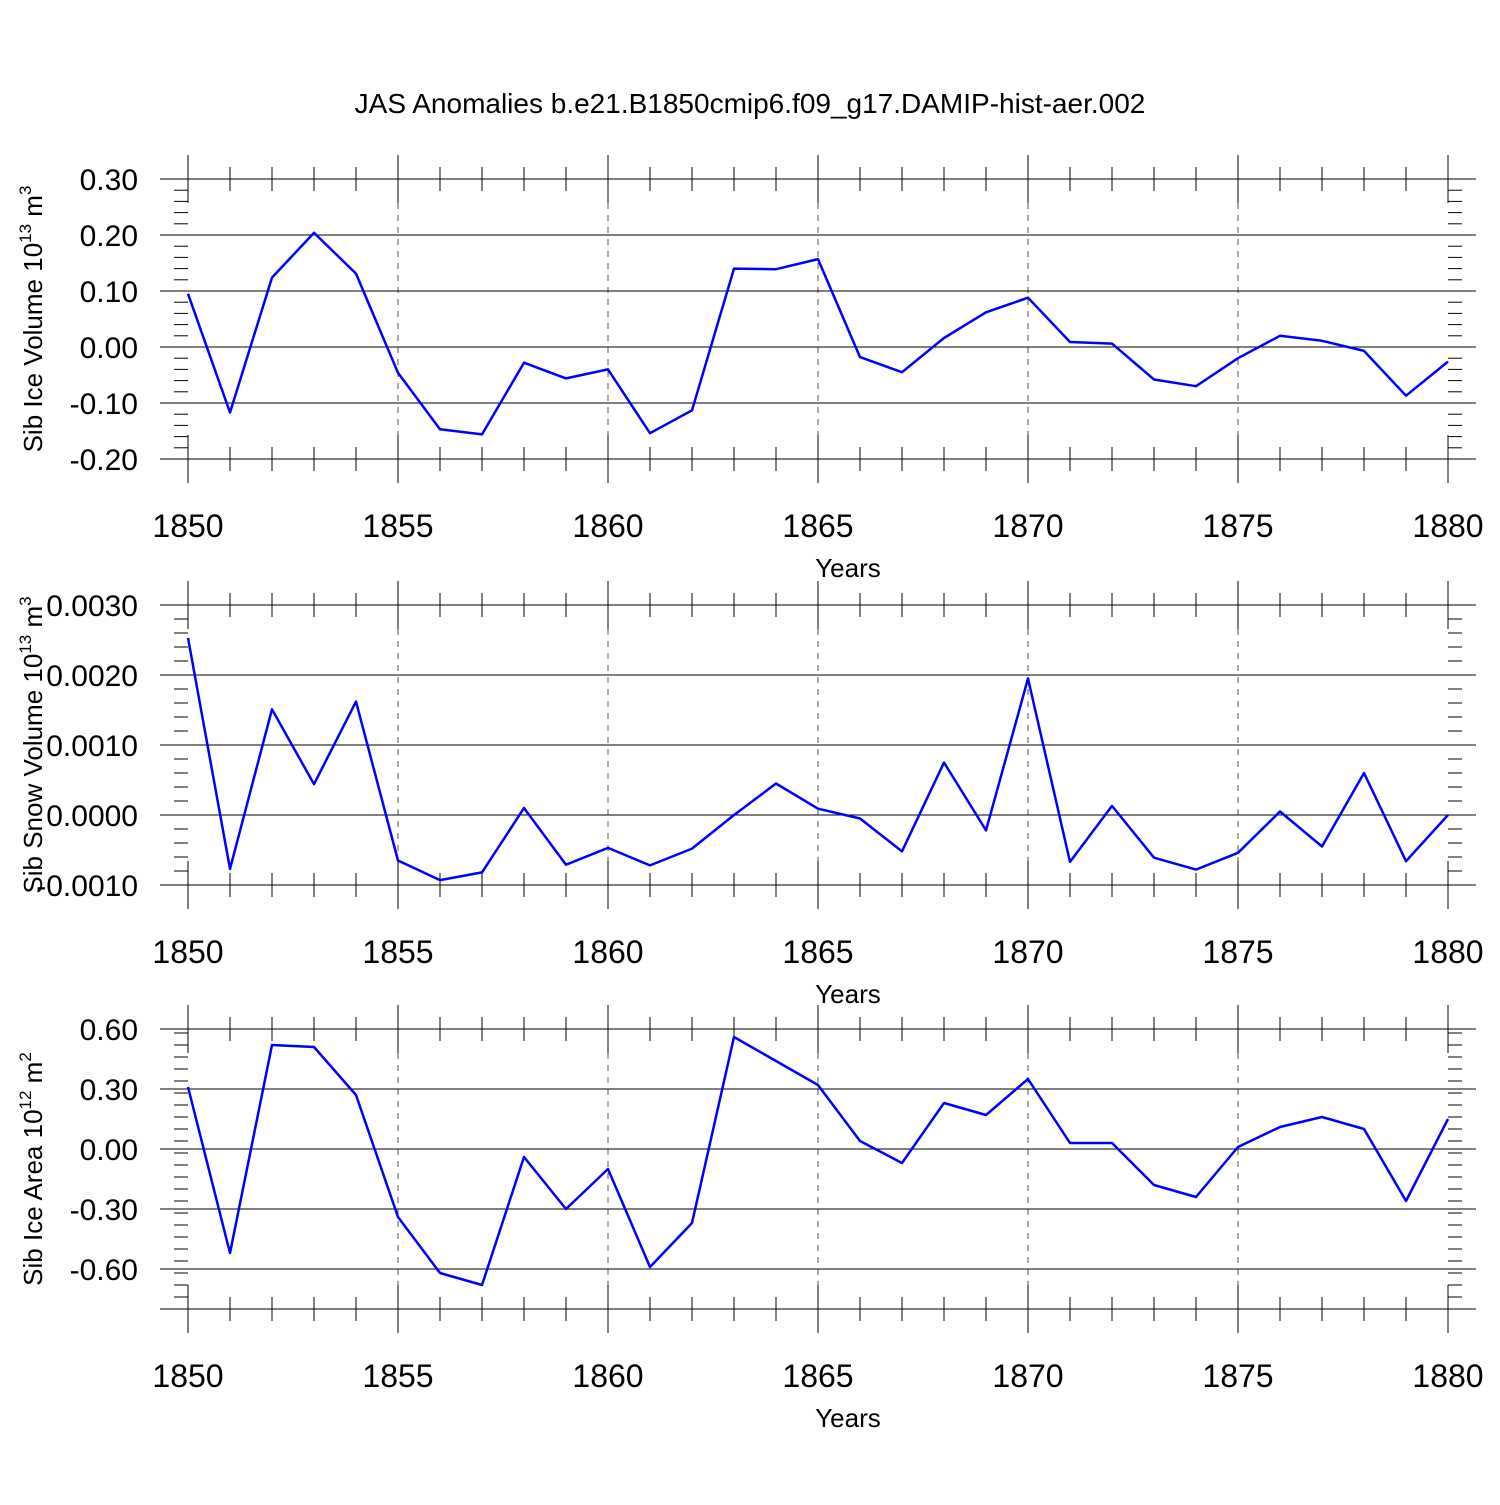 This screenshot has height=1505, width=1500. I want to click on y-tick-label: -0.60, so click(104, 1270).